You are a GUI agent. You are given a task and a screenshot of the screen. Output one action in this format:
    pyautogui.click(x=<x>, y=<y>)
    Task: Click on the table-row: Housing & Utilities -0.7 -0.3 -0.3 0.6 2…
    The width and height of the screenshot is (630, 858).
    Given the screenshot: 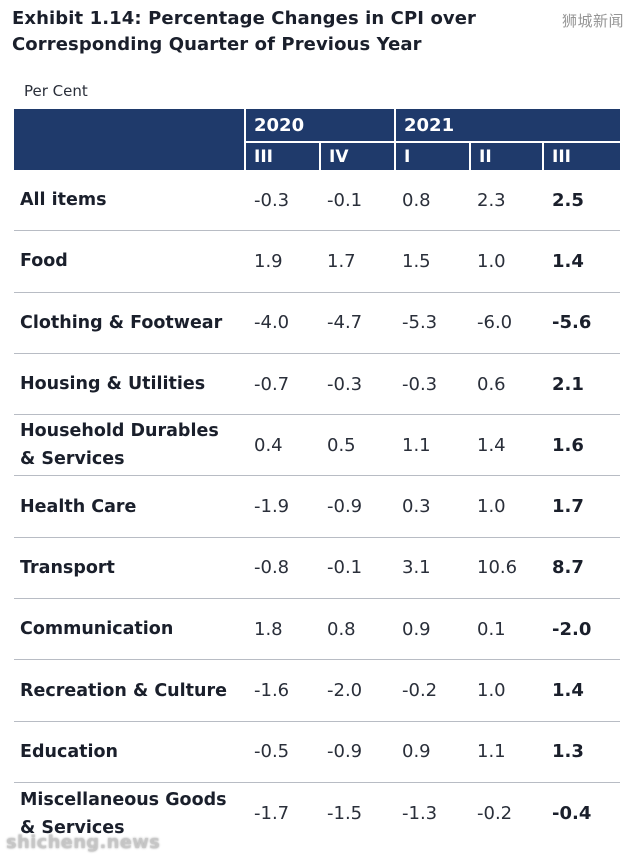 What is the action you would take?
    pyautogui.click(x=317, y=385)
    